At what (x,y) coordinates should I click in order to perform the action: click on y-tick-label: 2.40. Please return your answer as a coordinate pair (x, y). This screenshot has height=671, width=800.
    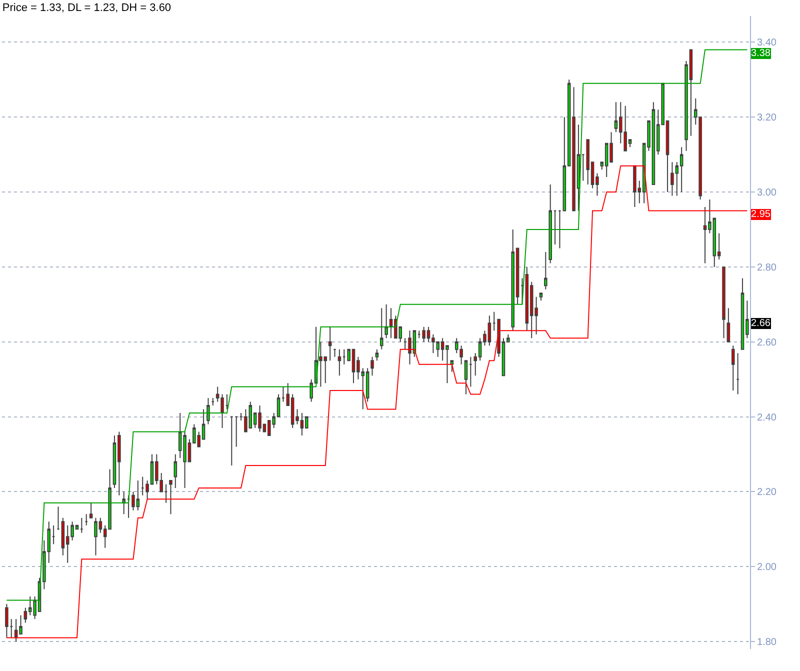
    Looking at the image, I should click on (767, 418).